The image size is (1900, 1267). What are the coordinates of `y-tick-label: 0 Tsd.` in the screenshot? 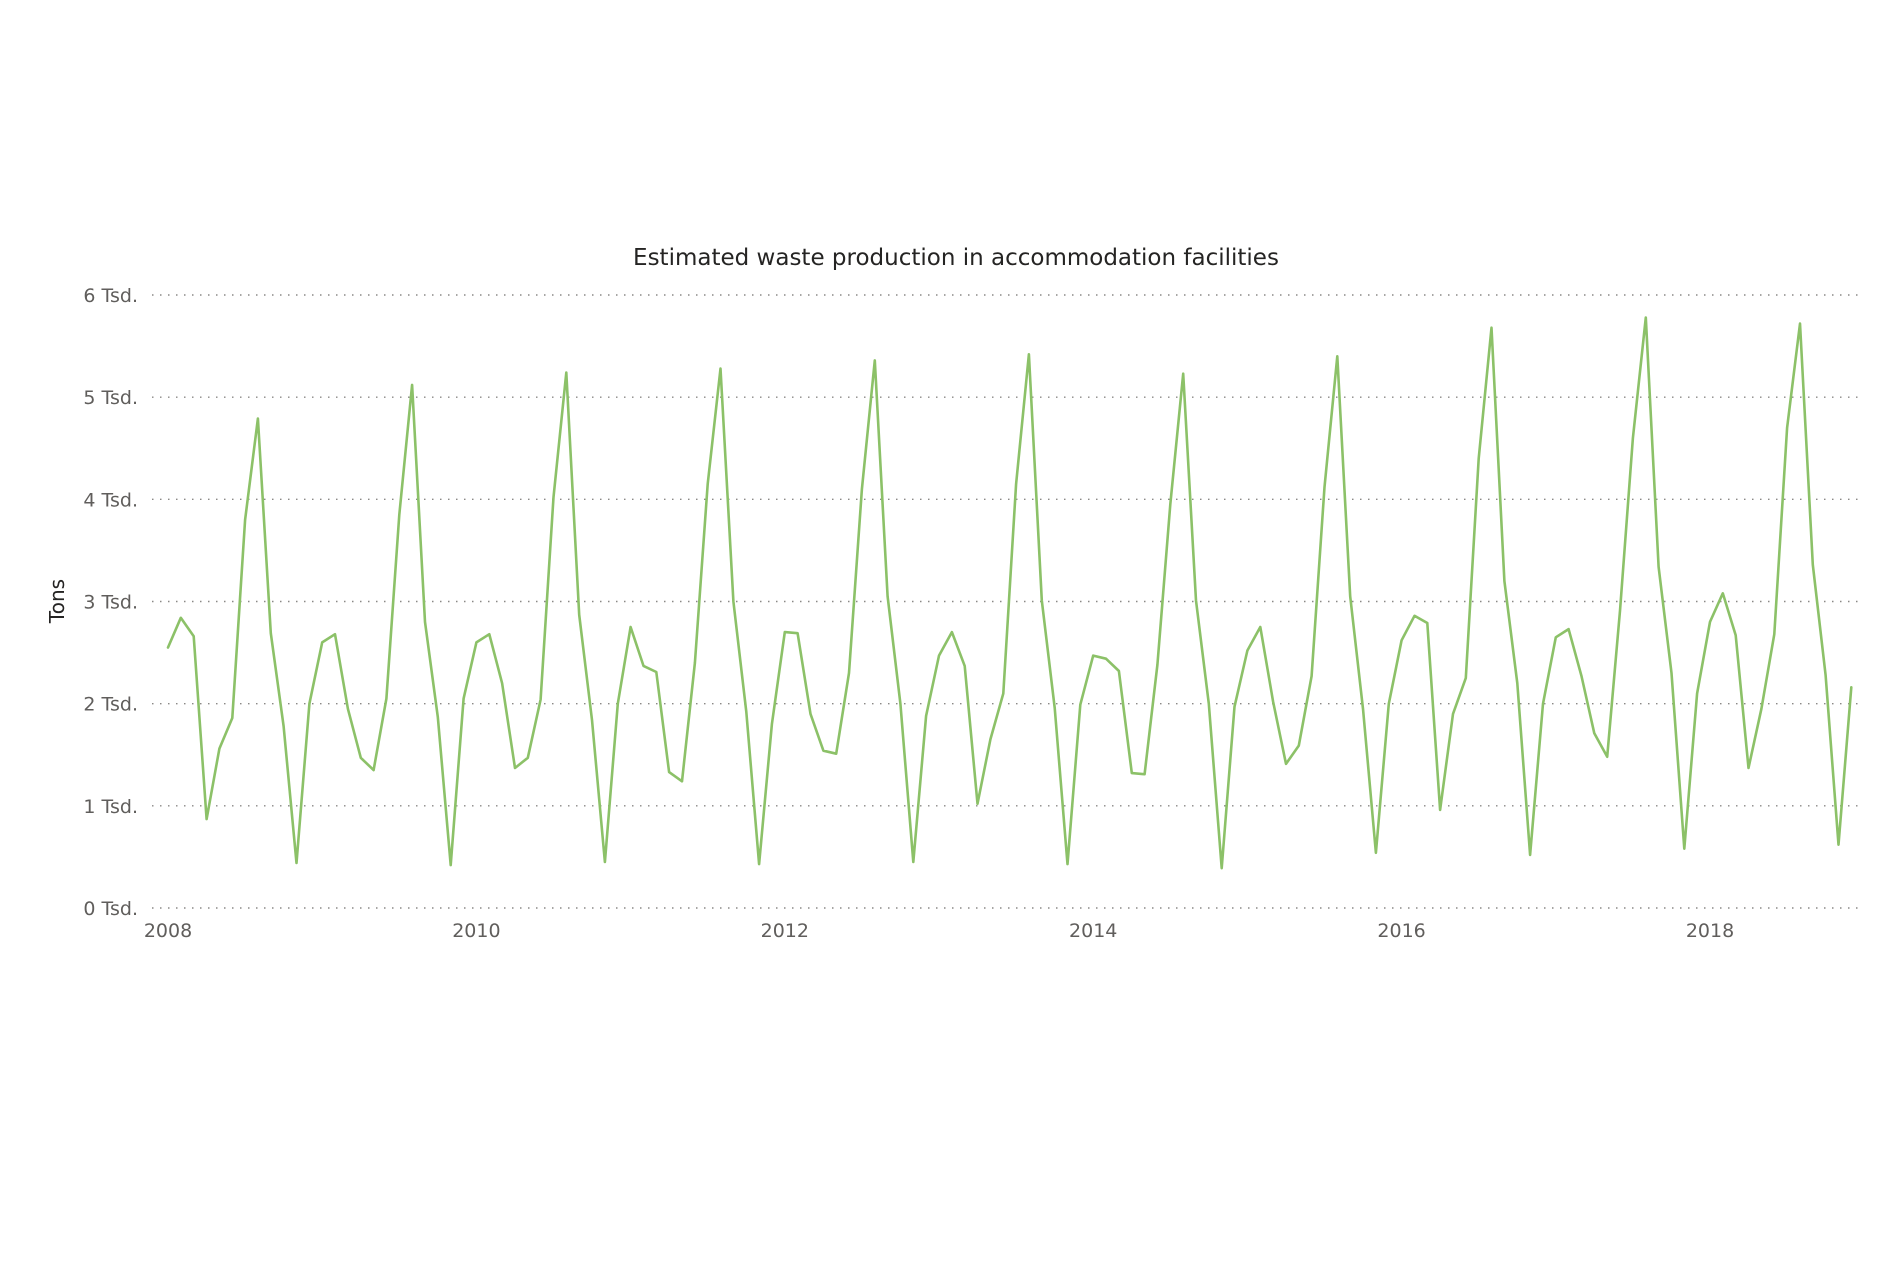 It's located at (110, 909).